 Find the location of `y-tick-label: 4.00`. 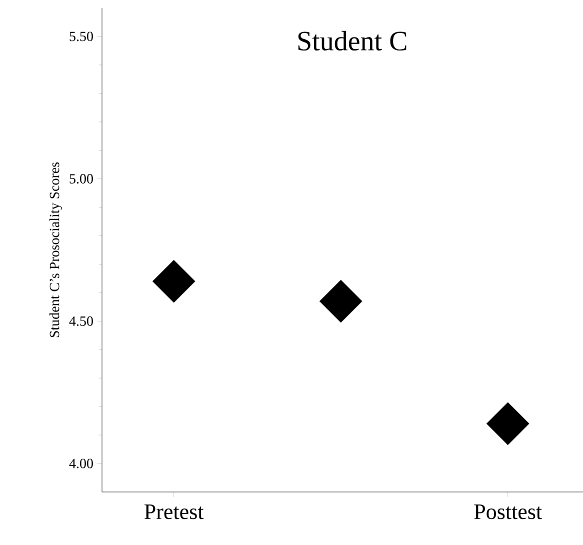

y-tick-label: 4.00 is located at coordinates (81, 463).